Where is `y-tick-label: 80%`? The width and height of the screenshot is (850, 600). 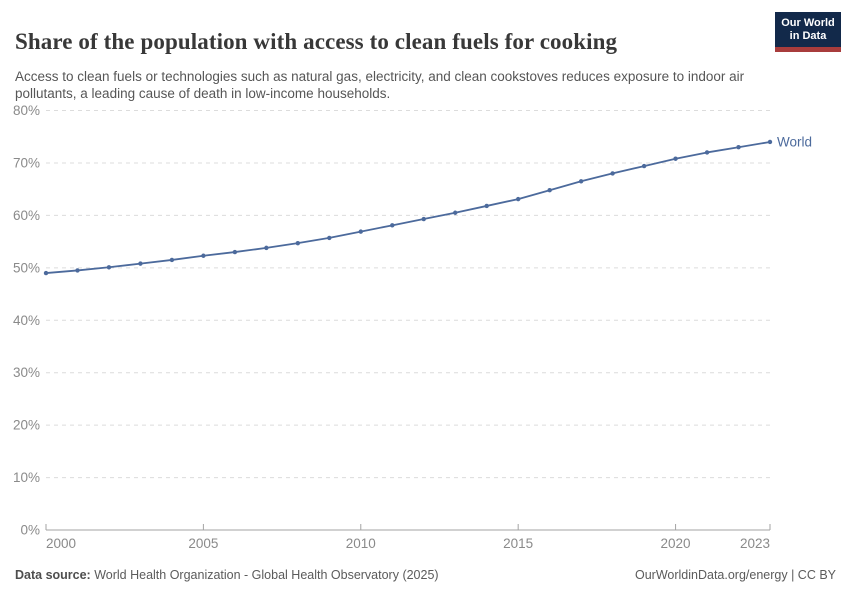 y-tick-label: 80% is located at coordinates (26, 110).